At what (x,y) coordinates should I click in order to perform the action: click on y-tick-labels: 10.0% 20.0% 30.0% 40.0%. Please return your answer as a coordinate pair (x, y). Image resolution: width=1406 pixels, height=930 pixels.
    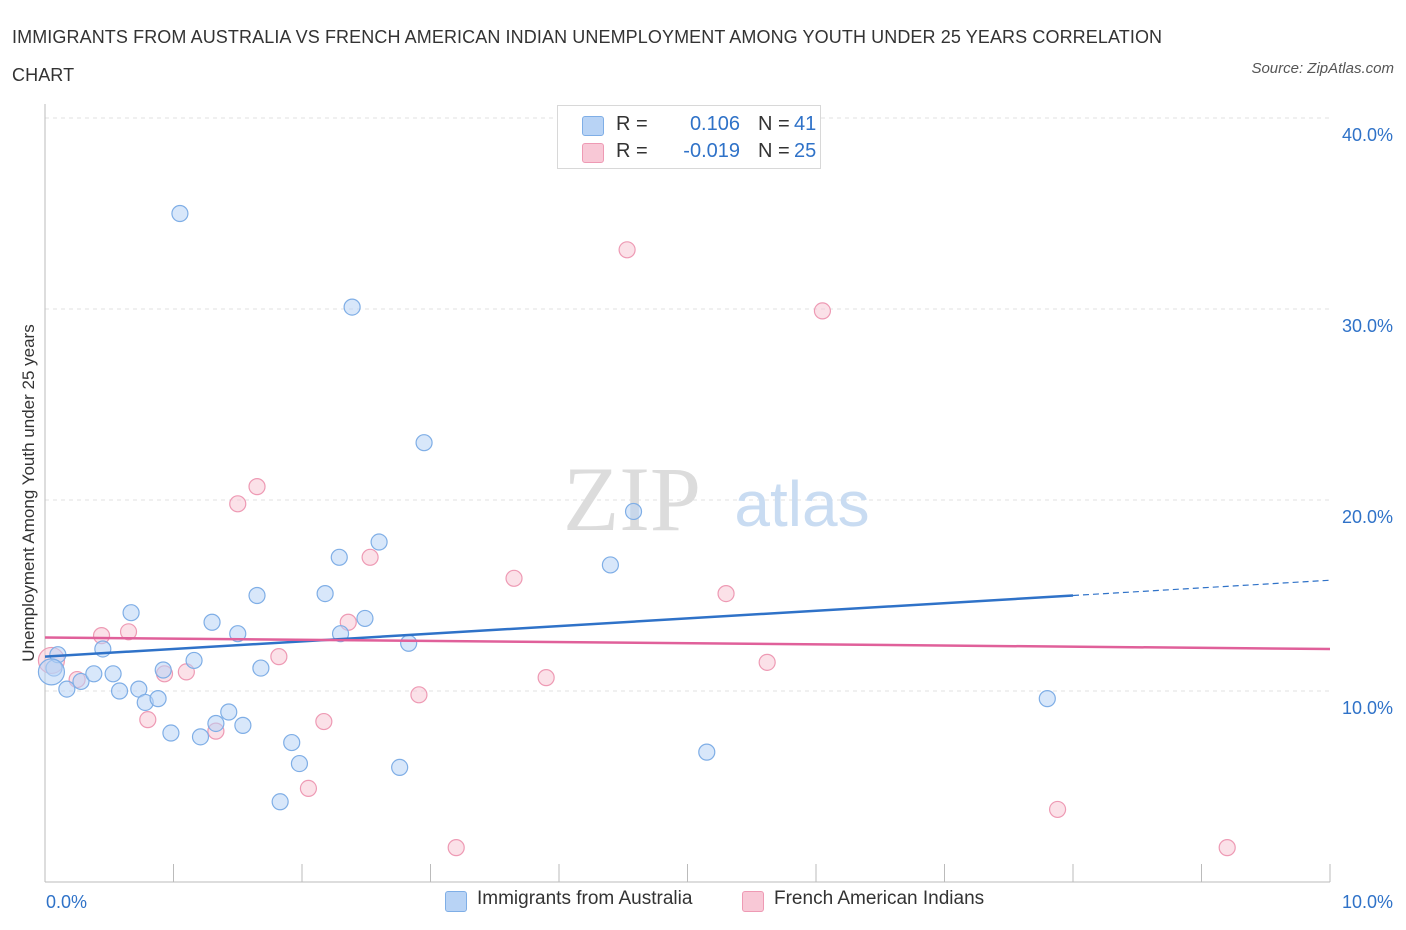
    Looking at the image, I should click on (1367, 421).